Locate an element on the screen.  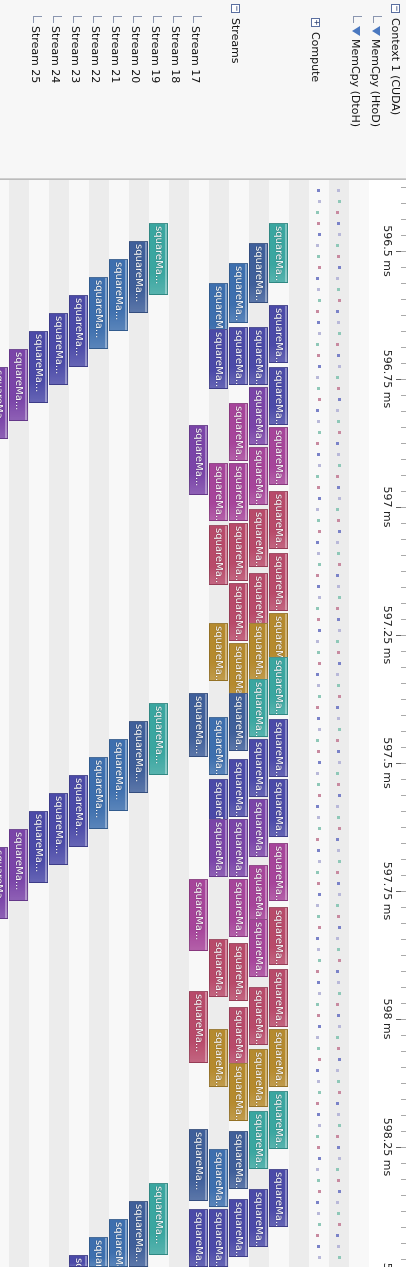
tree-row-s20: Stream 20 is located at coordinates (135, 89).